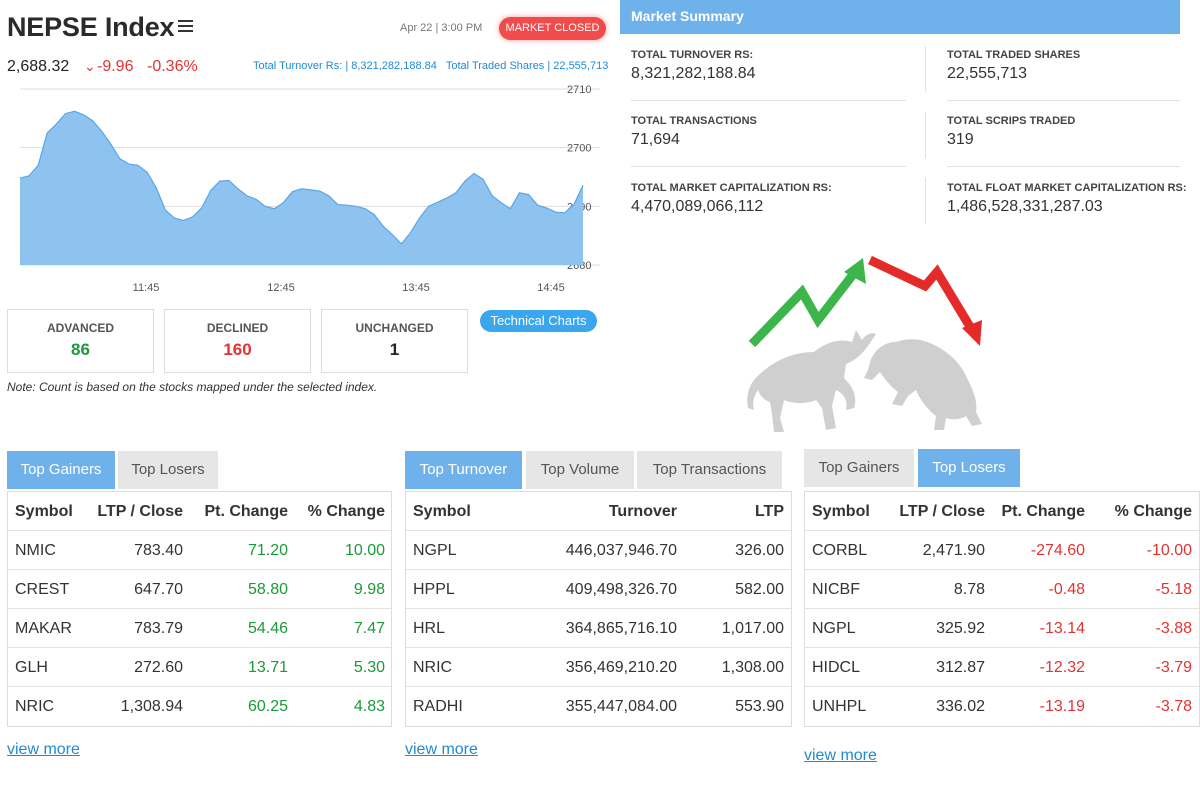 The image size is (1200, 800). What do you see at coordinates (579, 149) in the screenshot?
I see `y-tick-label: 2700` at bounding box center [579, 149].